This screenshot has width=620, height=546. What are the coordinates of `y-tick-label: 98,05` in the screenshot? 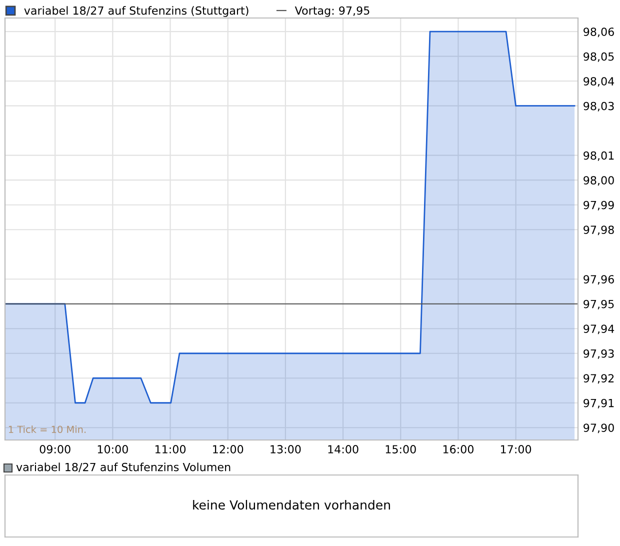 It's located at (599, 57).